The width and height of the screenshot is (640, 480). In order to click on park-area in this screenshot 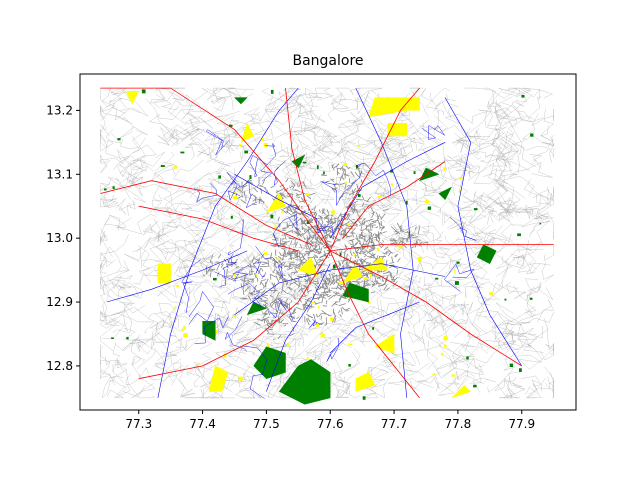, I will do `click(298, 161)`.